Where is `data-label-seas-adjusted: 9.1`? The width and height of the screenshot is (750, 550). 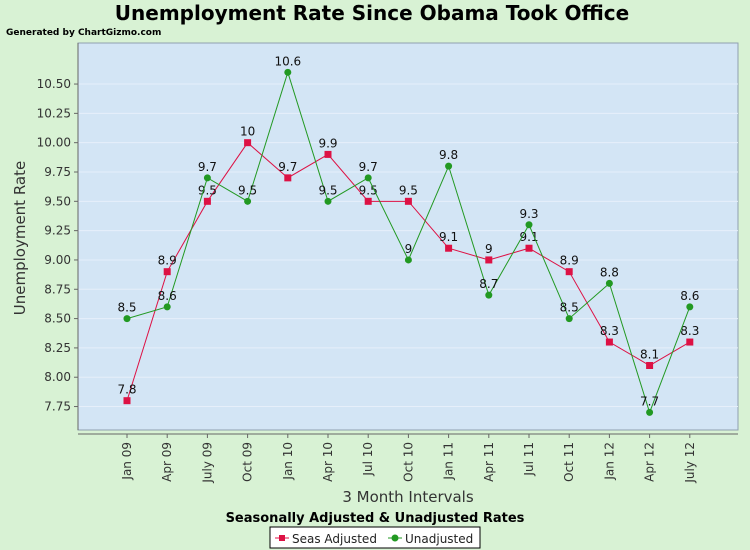 data-label-seas-adjusted: 9.1 is located at coordinates (448, 237).